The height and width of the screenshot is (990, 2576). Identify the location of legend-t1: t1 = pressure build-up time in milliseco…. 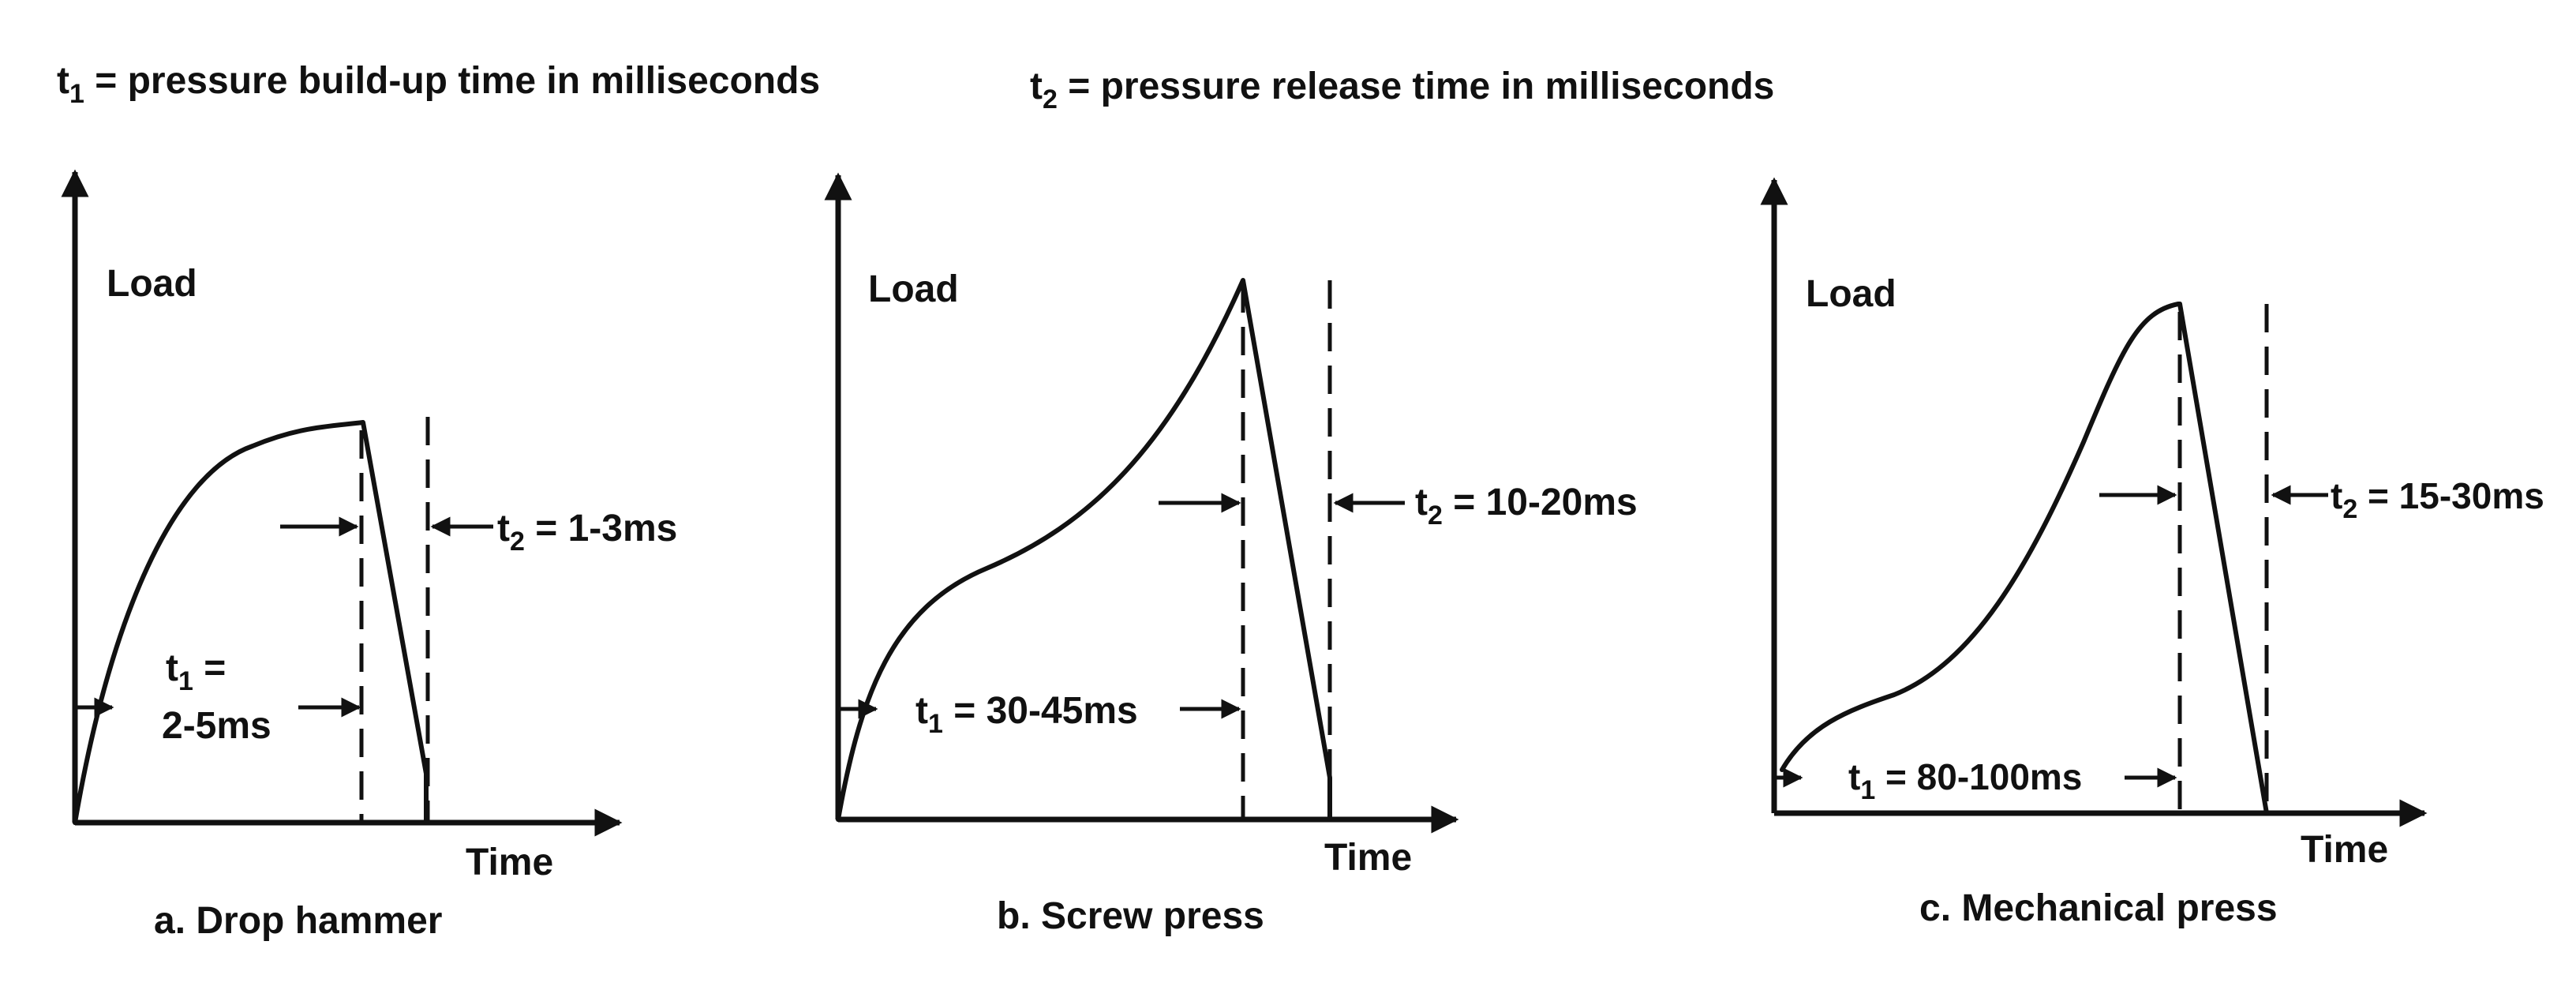
(438, 84).